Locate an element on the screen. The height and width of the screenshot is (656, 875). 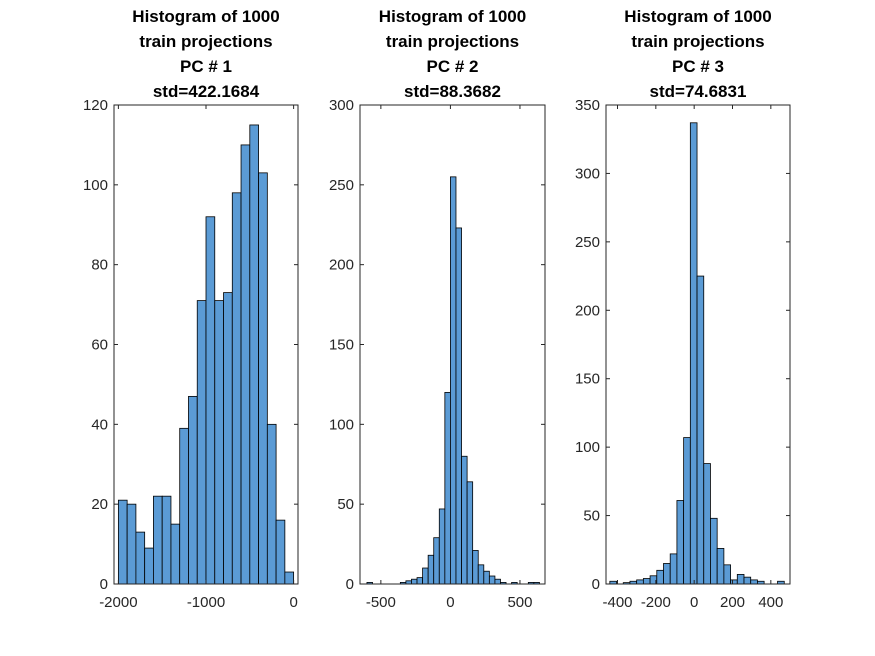
chart-title-line: std=74.6831 is located at coordinates (698, 91).